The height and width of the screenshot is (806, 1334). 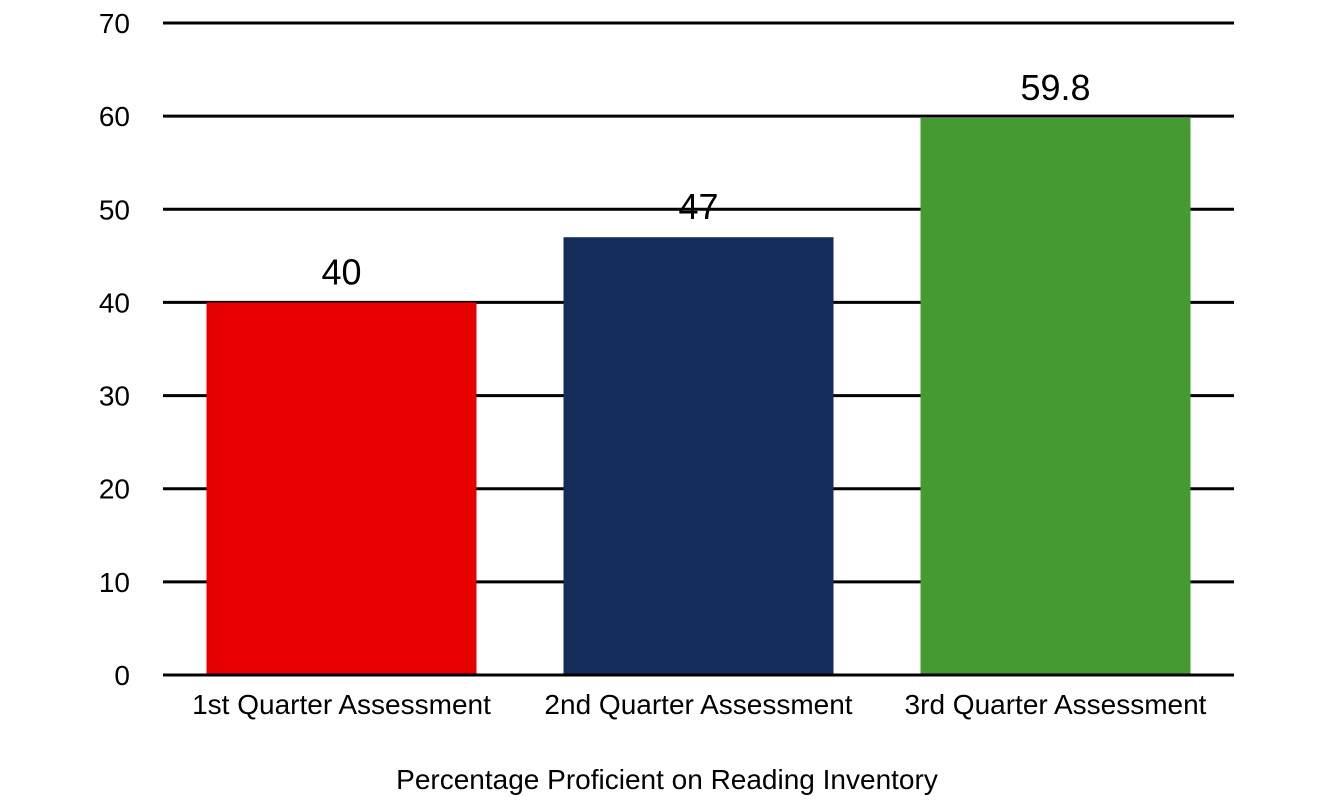 I want to click on category-label-1: 1st Quarter Assessment, so click(x=341, y=704).